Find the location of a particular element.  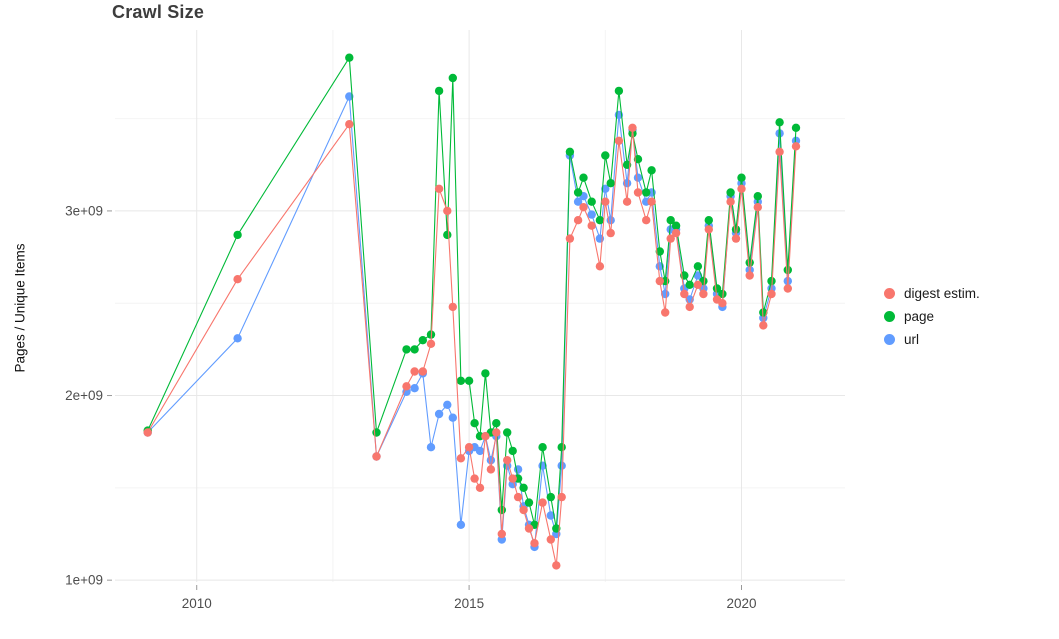

legend-item-digest-estim: digest estim. is located at coordinates (932, 293).